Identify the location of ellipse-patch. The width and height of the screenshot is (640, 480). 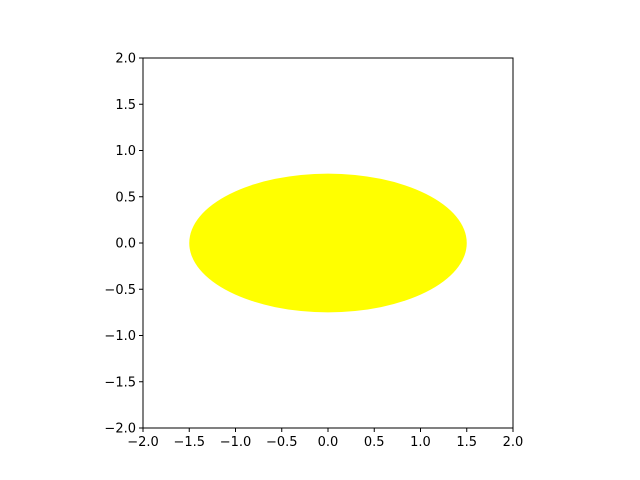
(328, 243).